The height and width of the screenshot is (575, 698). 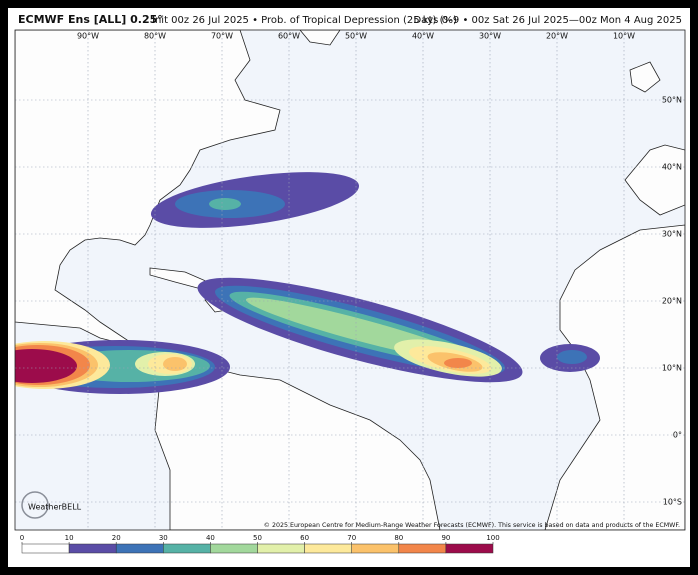 What do you see at coordinates (297, 447) in the screenshot?
I see `south-america` at bounding box center [297, 447].